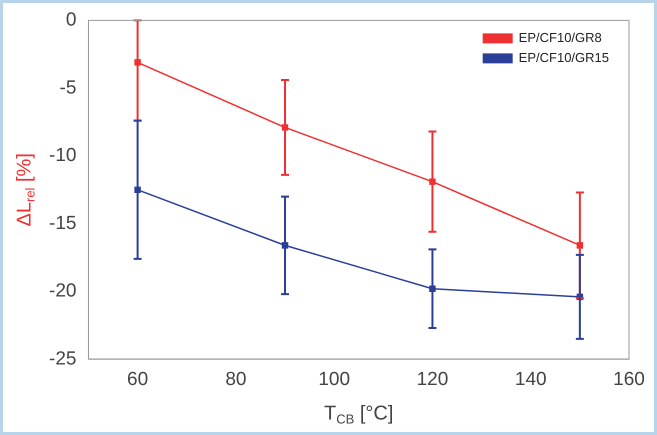 Image resolution: width=657 pixels, height=435 pixels. What do you see at coordinates (560, 37) in the screenshot?
I see `legend-label: EP/CF10/GR8` at bounding box center [560, 37].